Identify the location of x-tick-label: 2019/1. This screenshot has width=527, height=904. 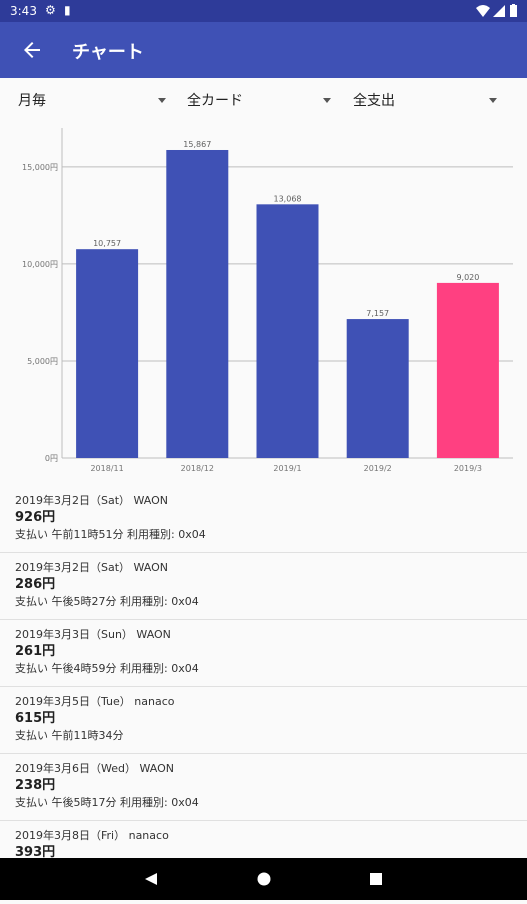
(287, 468).